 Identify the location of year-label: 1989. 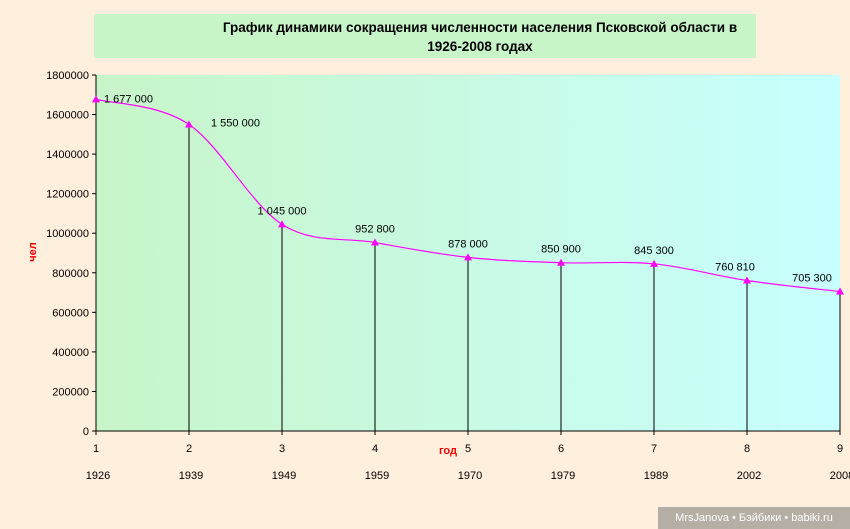
(656, 476).